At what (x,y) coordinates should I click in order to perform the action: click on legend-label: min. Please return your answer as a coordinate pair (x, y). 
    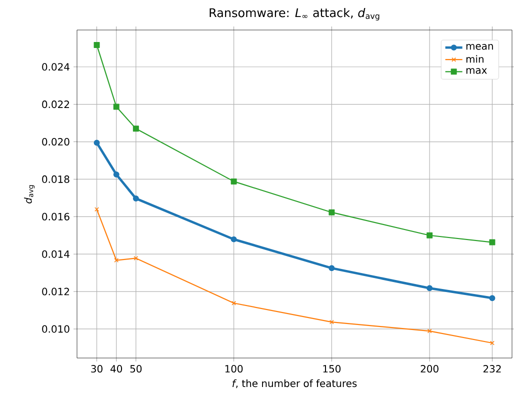
    Looking at the image, I should click on (475, 59).